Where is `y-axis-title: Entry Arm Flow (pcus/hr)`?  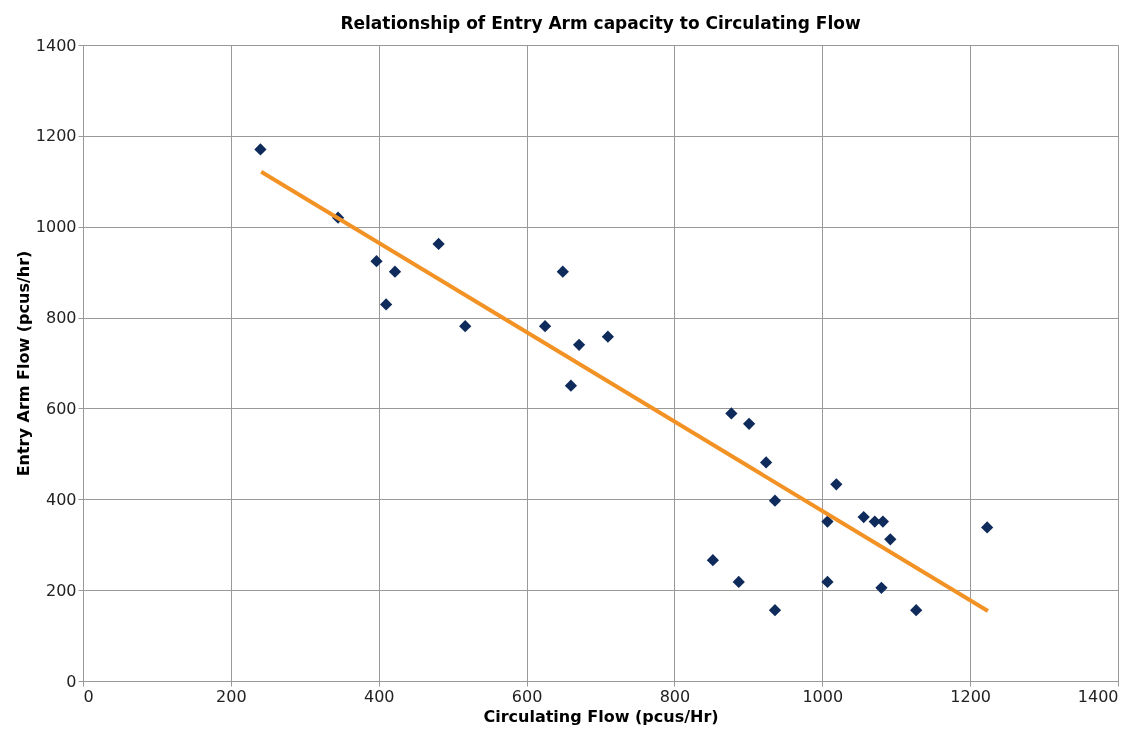 y-axis-title: Entry Arm Flow (pcus/hr) is located at coordinates (23, 363).